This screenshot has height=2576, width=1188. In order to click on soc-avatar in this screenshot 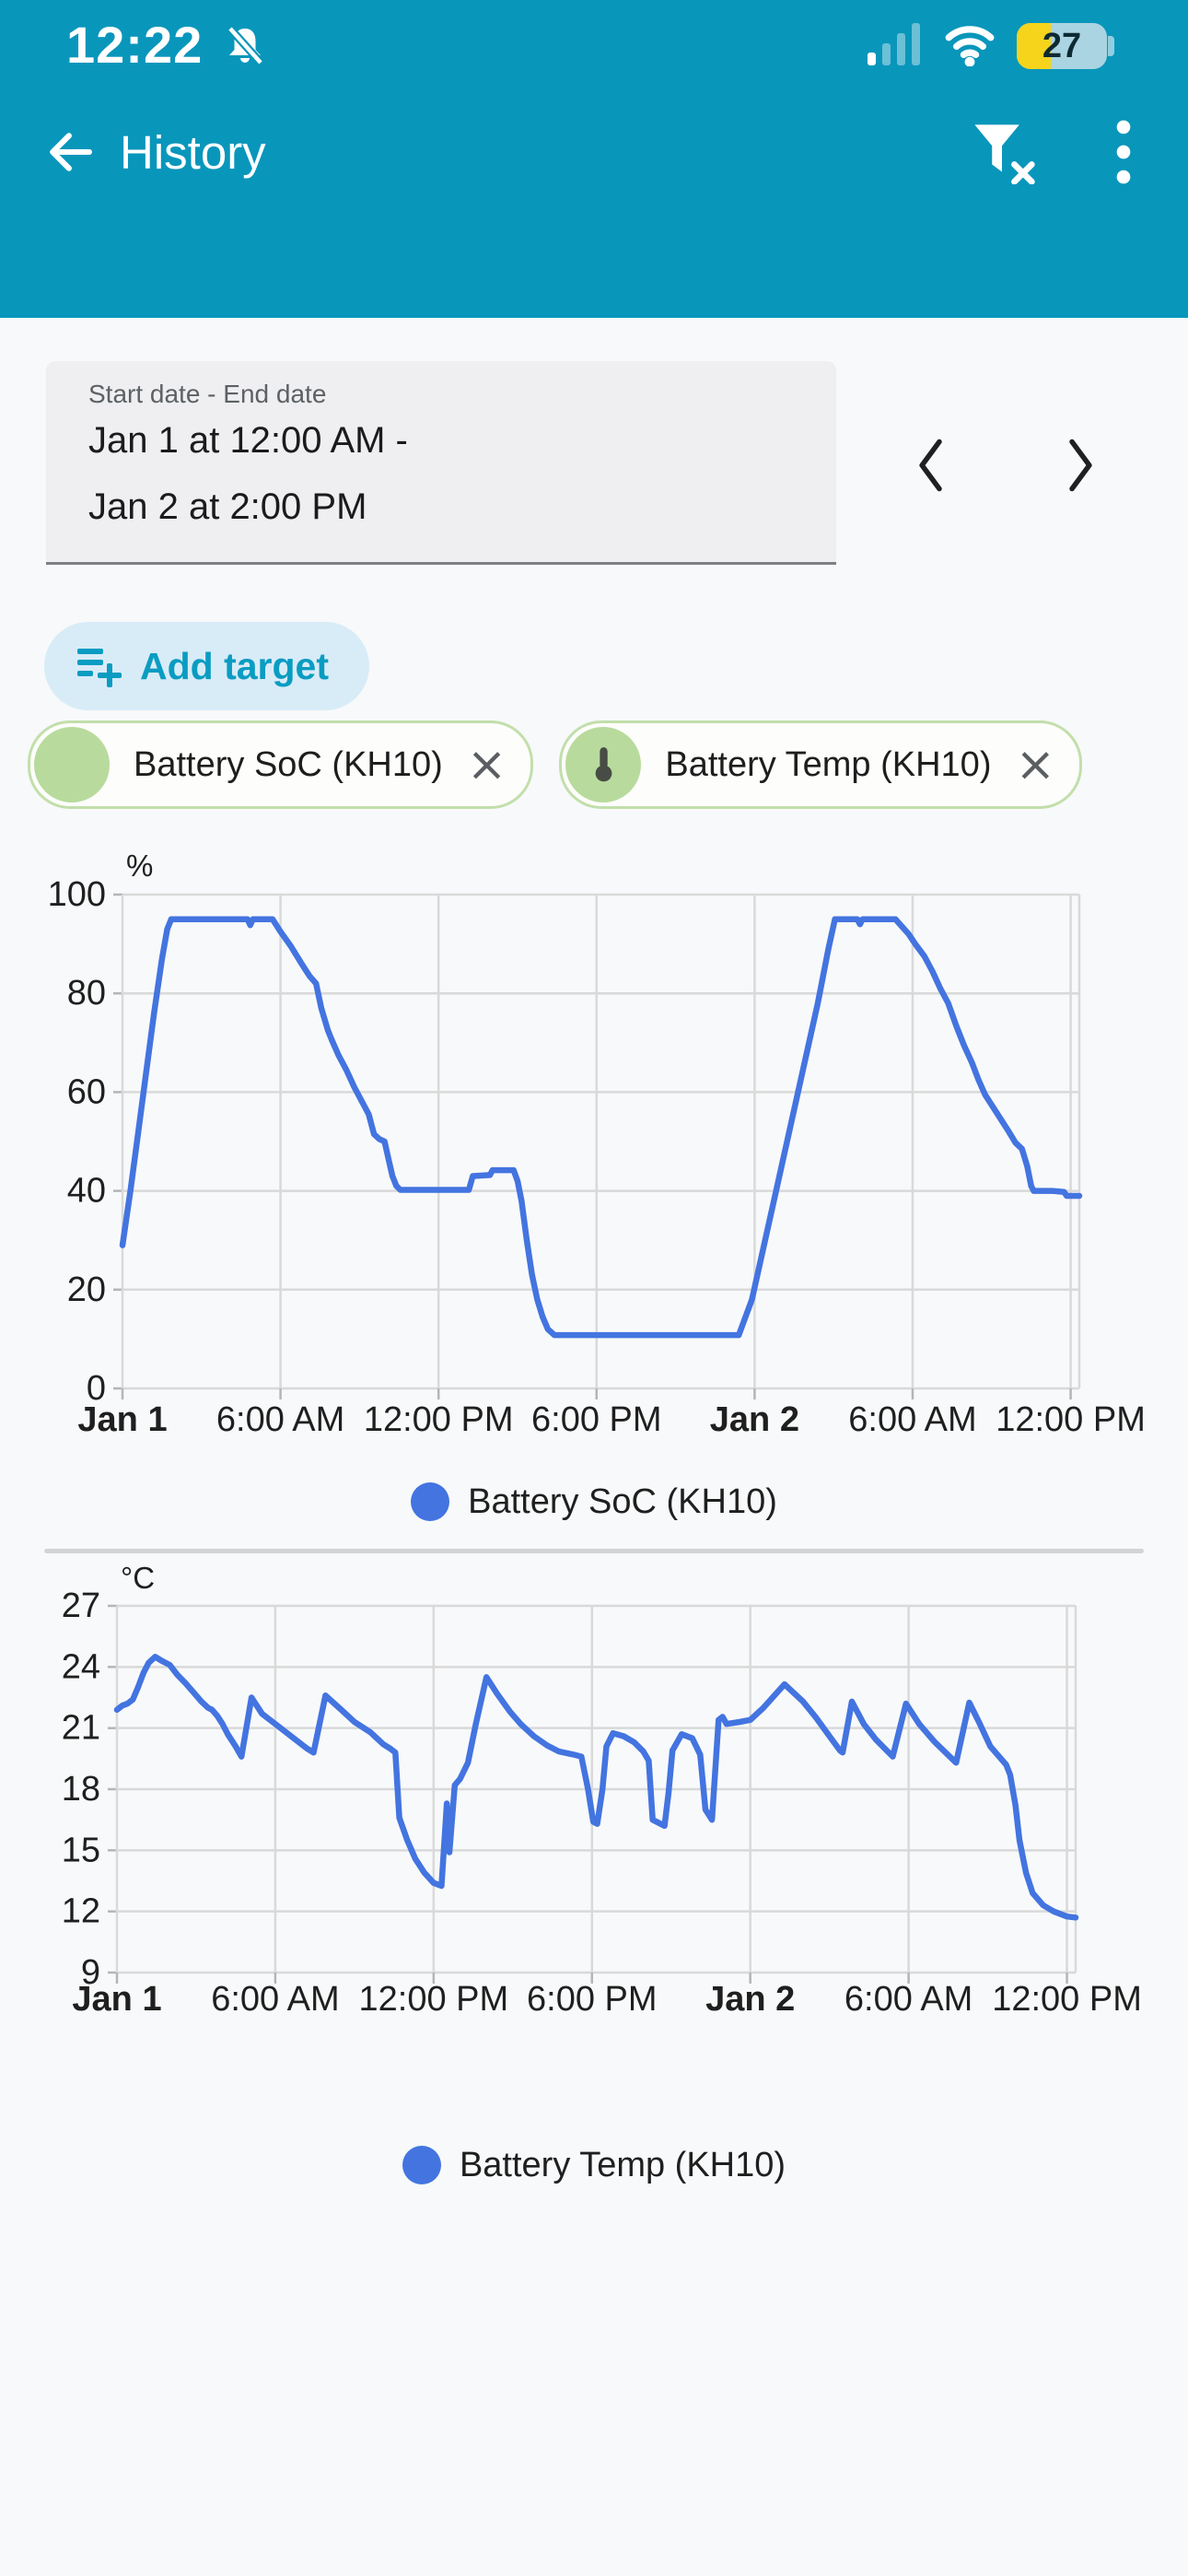, I will do `click(72, 764)`.